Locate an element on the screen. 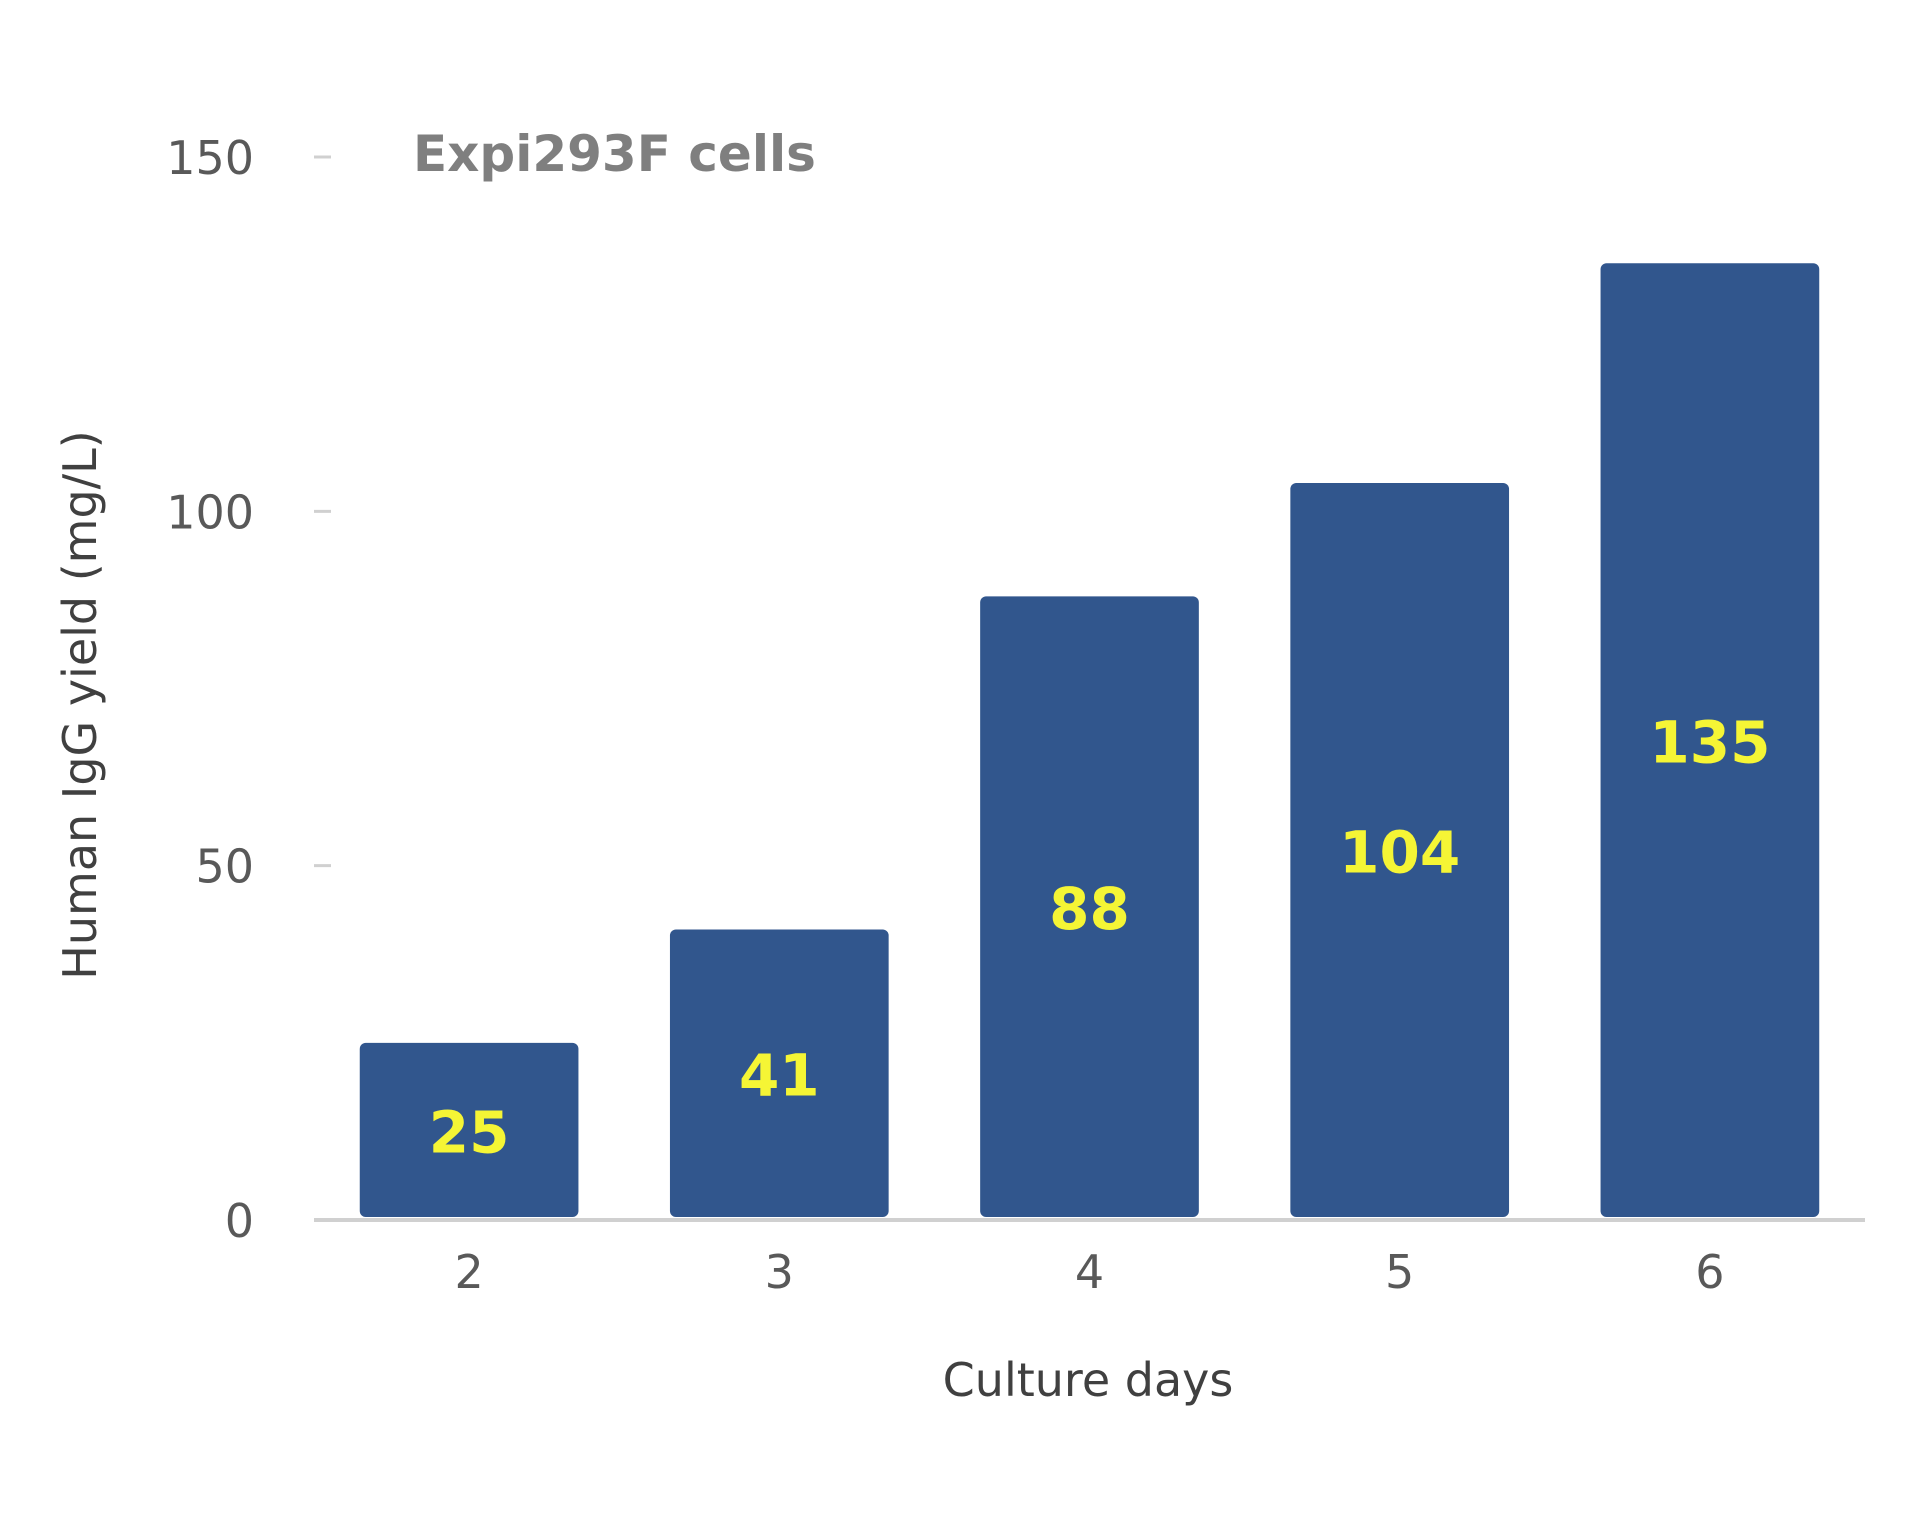  y-tick-label: 0 is located at coordinates (239, 1221).